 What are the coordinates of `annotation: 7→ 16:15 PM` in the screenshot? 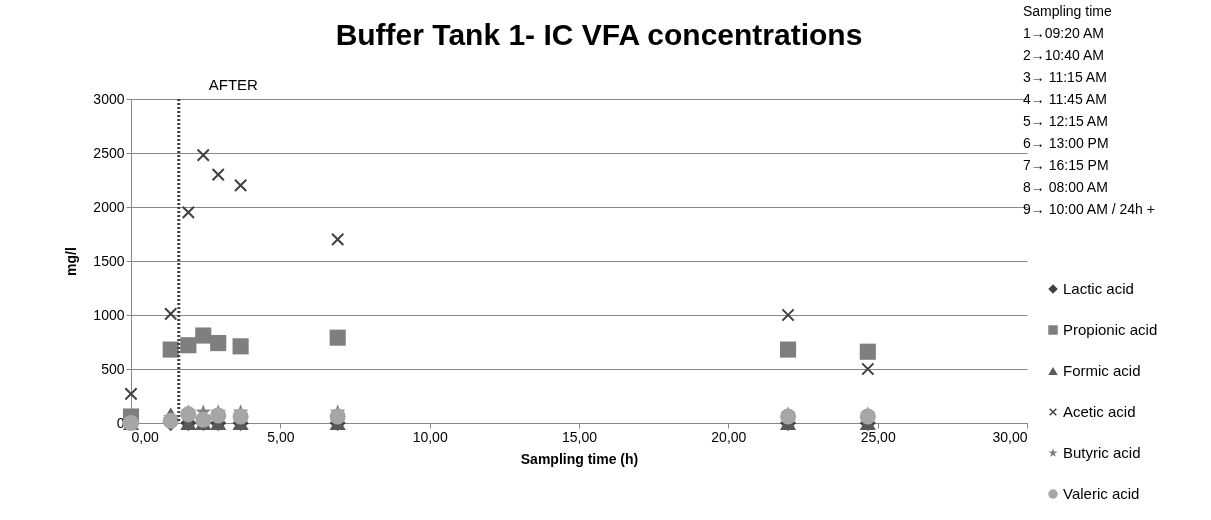 It's located at (1066, 165).